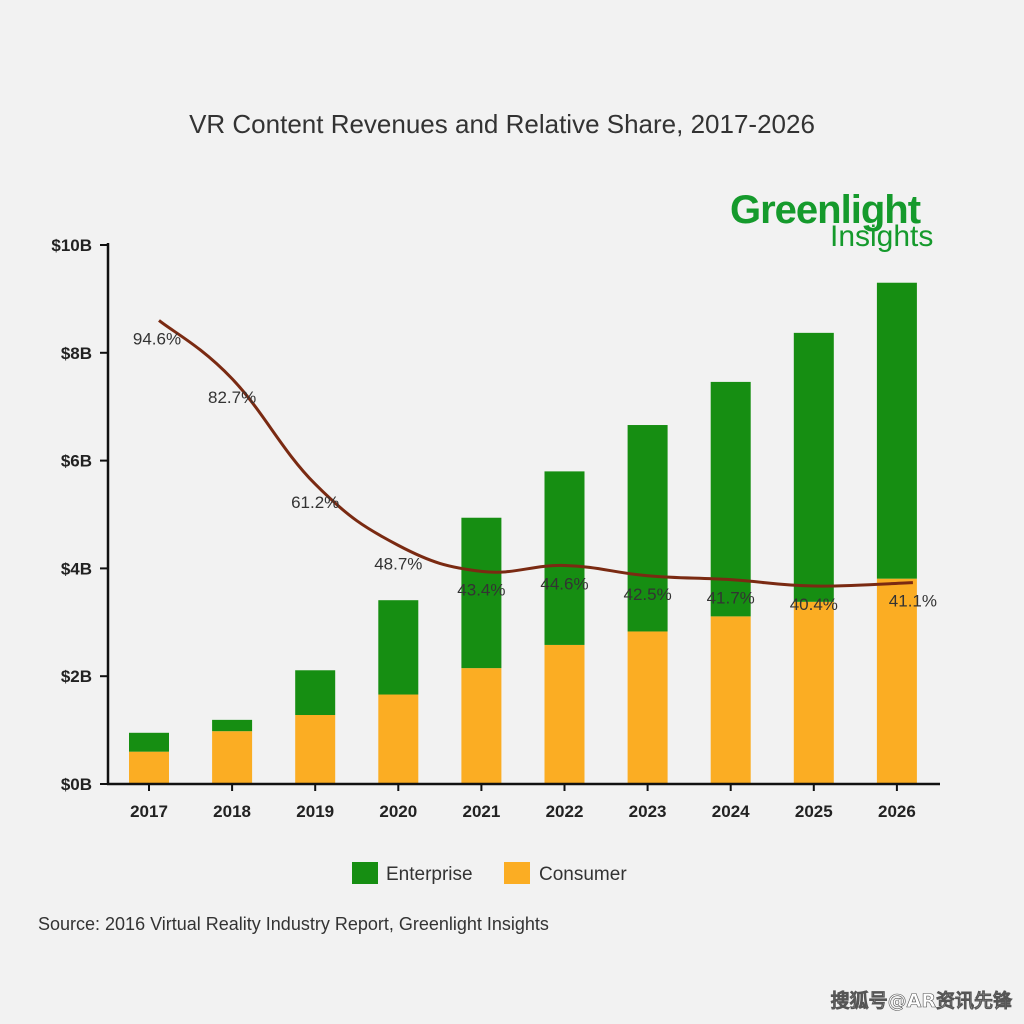 This screenshot has width=1024, height=1024. Describe the element at coordinates (564, 583) in the screenshot. I see `share-label-2022: 44.6%` at that location.